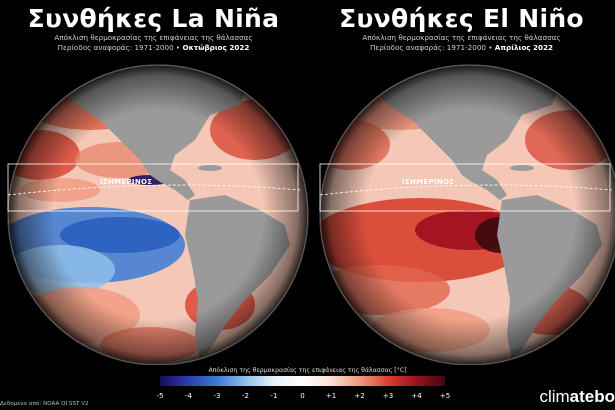 Image resolution: width=615 pixels, height=410 pixels. Describe the element at coordinates (153, 18) in the screenshot. I see `left-panel-title: Συνθήκες La Niña` at that location.